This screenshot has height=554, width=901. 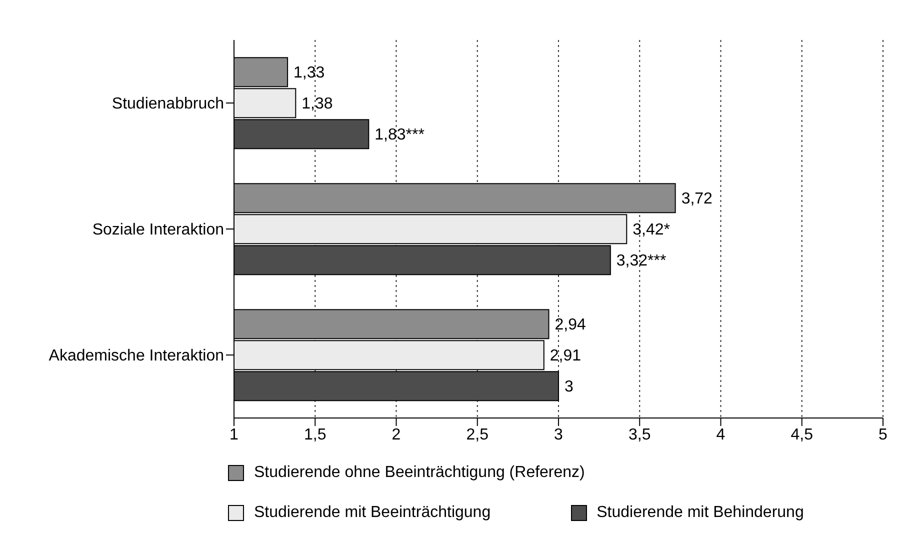 I want to click on x-tick-label: 1,5, so click(x=315, y=435).